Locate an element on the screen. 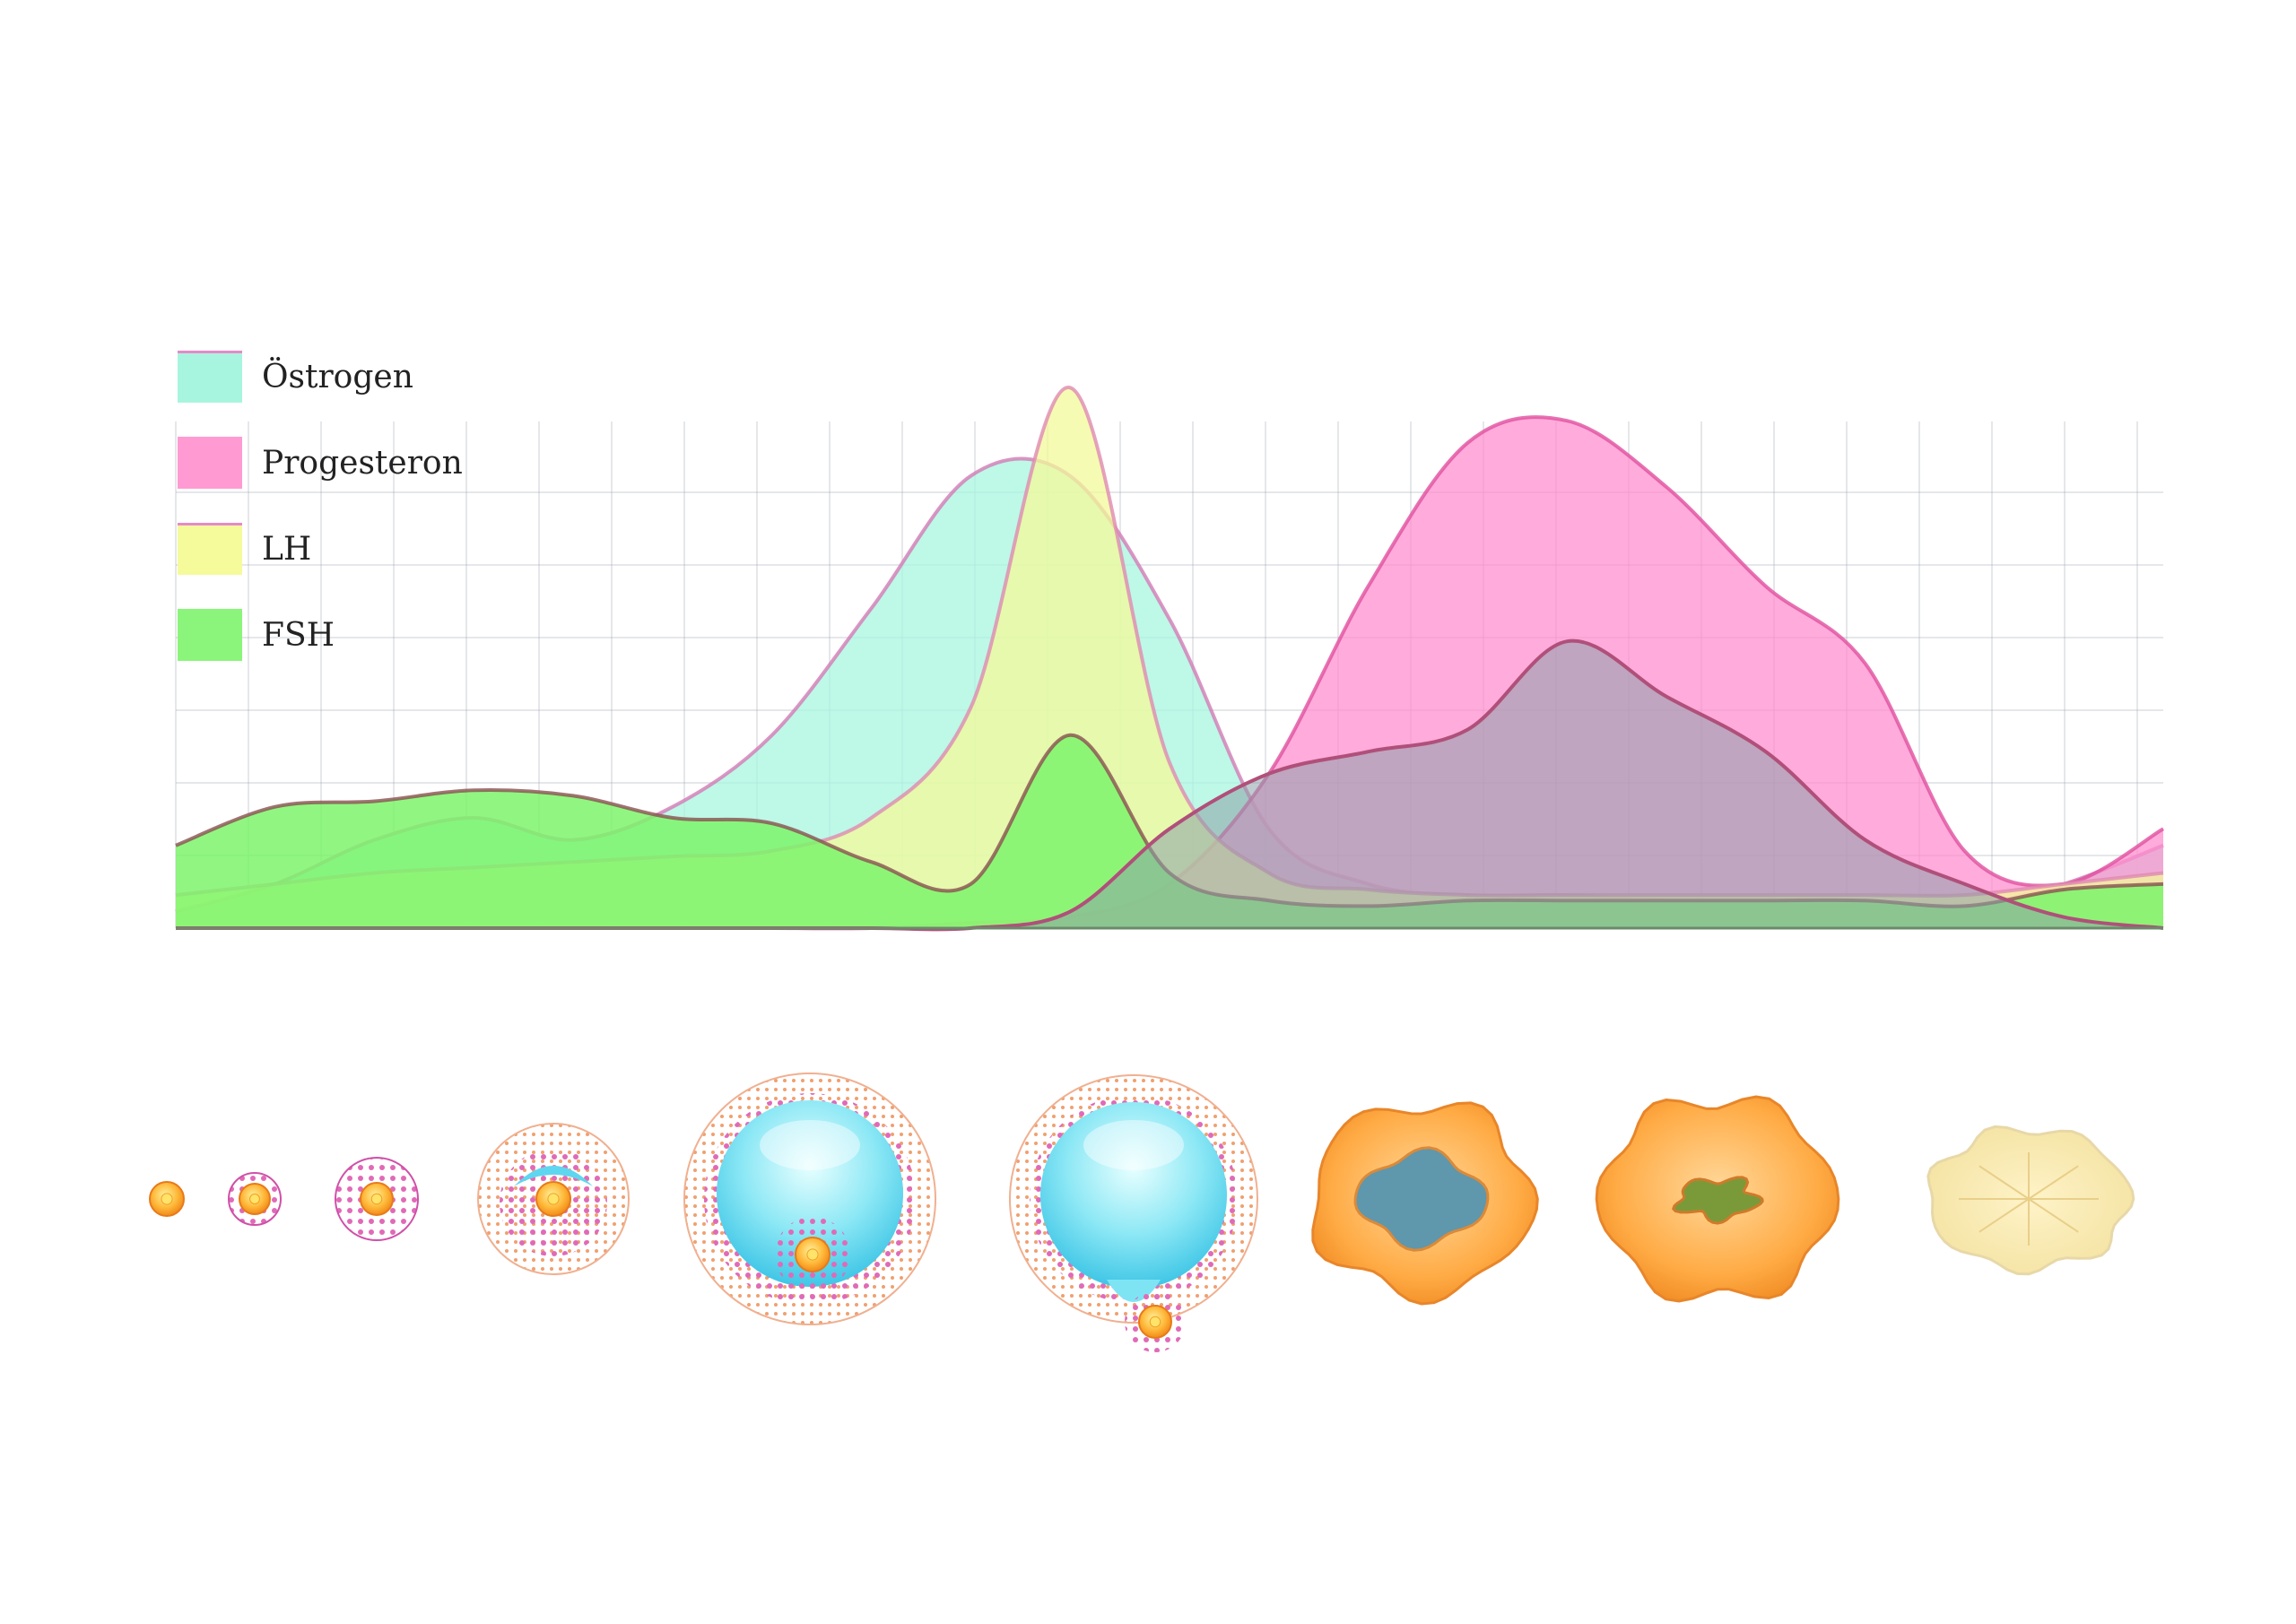  series-area-fsh is located at coordinates (1169, 831).